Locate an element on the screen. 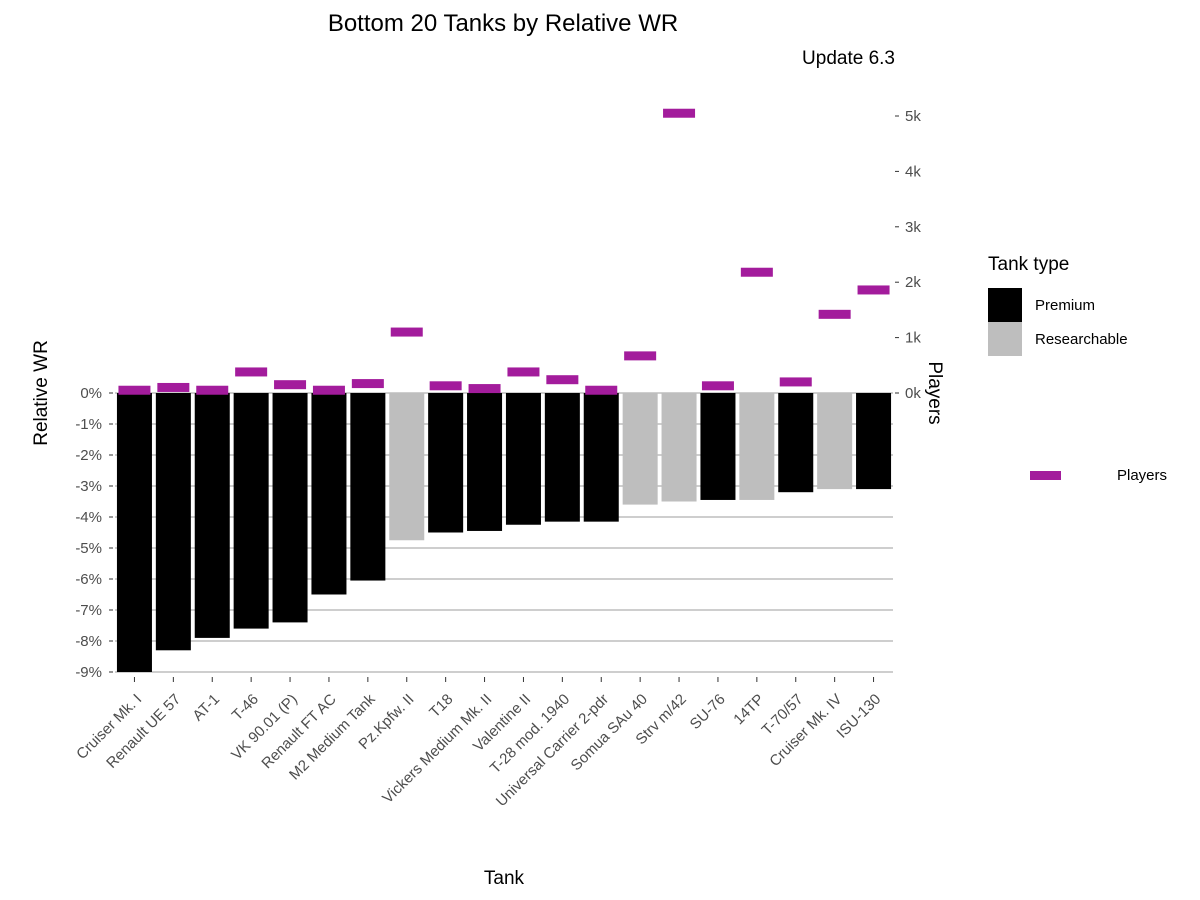 The image size is (1200, 900). chart-title: Bottom 20 Tanks by Relative WR is located at coordinates (503, 23).